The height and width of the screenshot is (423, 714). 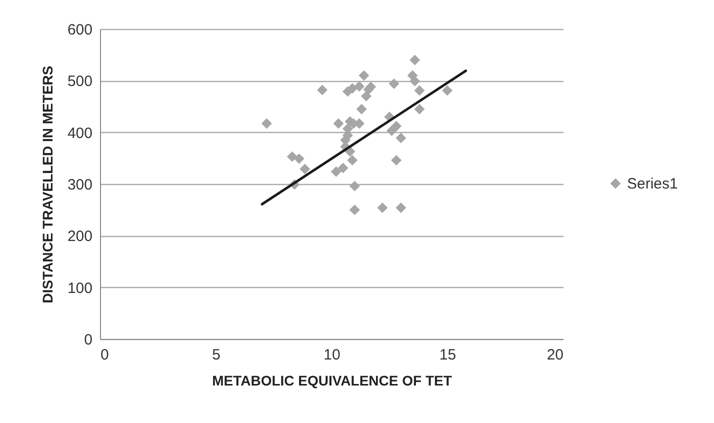 I want to click on x-tick-label: 10, so click(x=332, y=355).